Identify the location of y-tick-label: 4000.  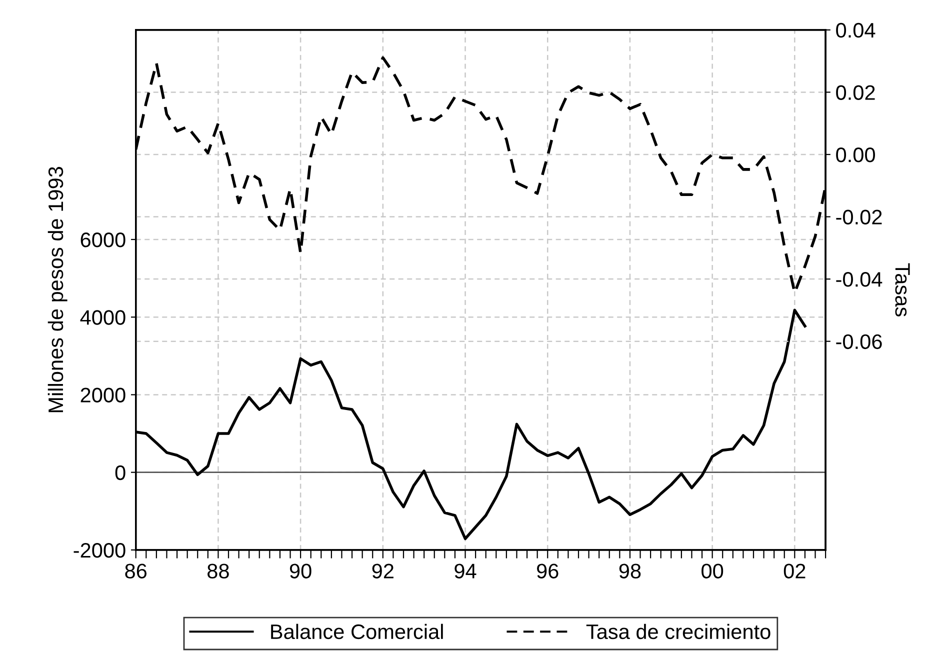
(103, 317).